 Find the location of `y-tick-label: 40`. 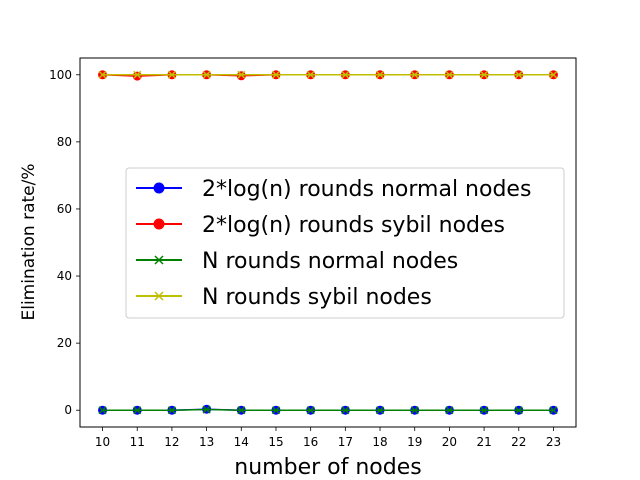

y-tick-label: 40 is located at coordinates (64, 276).